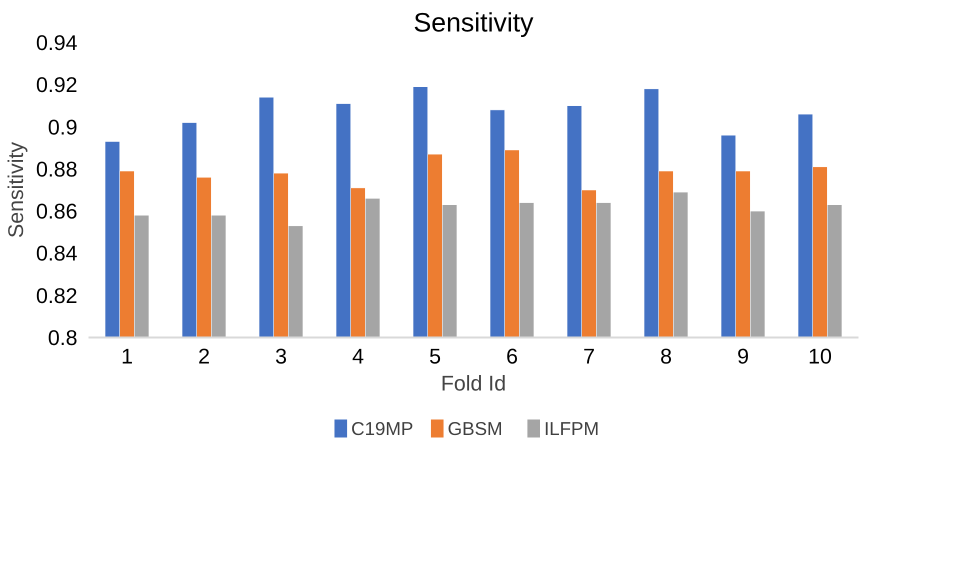 The height and width of the screenshot is (582, 954). What do you see at coordinates (57, 169) in the screenshot?
I see `y-tick-label: 0.88` at bounding box center [57, 169].